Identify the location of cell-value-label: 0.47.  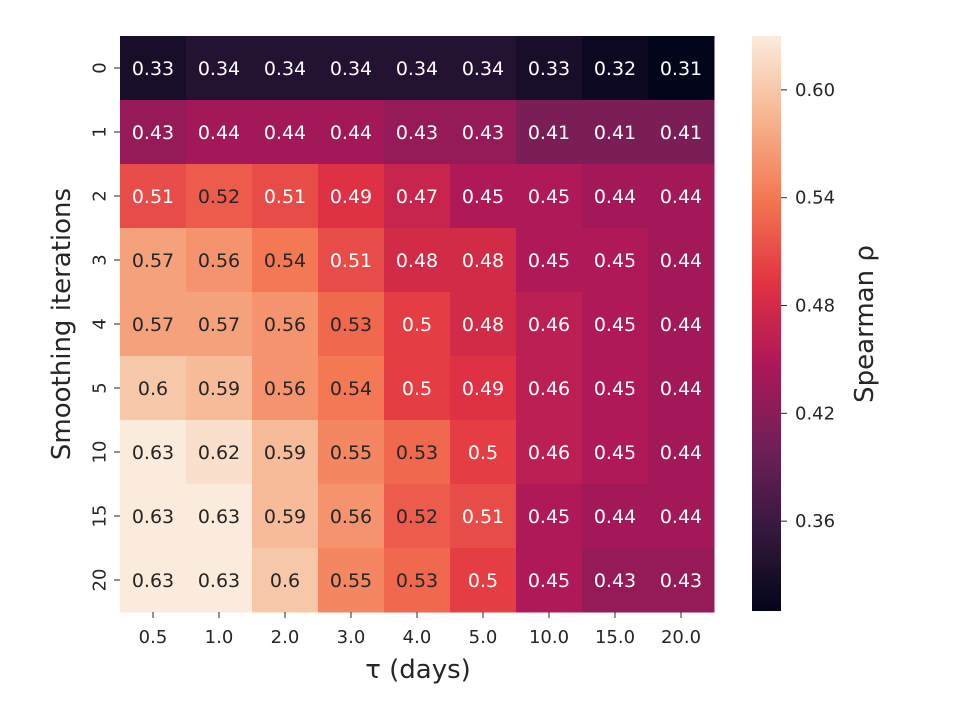
(417, 197).